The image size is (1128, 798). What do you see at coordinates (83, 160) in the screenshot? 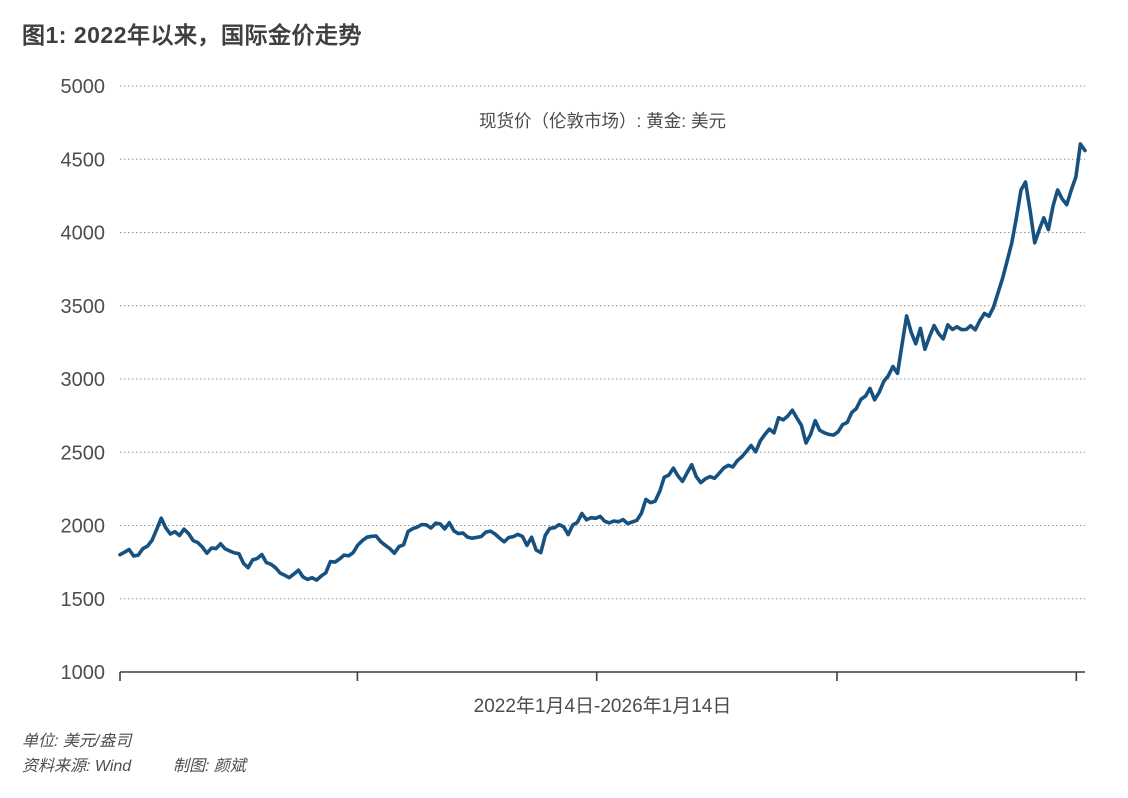
I see `y-tick-label: 4500` at bounding box center [83, 160].